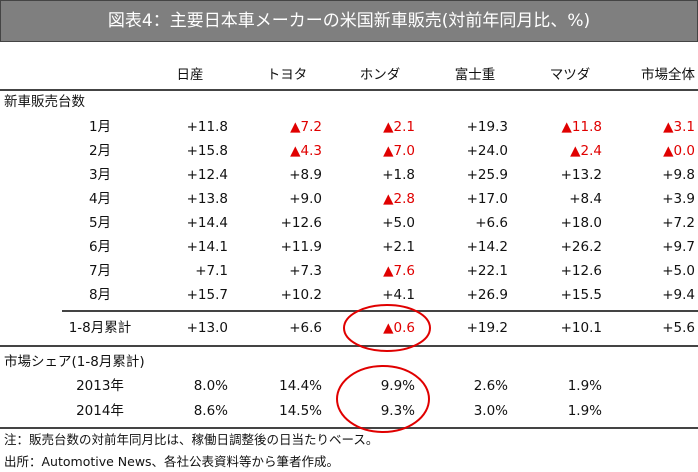  Describe the element at coordinates (678, 328) in the screenshot. I see `value-cell: +5.6` at that location.